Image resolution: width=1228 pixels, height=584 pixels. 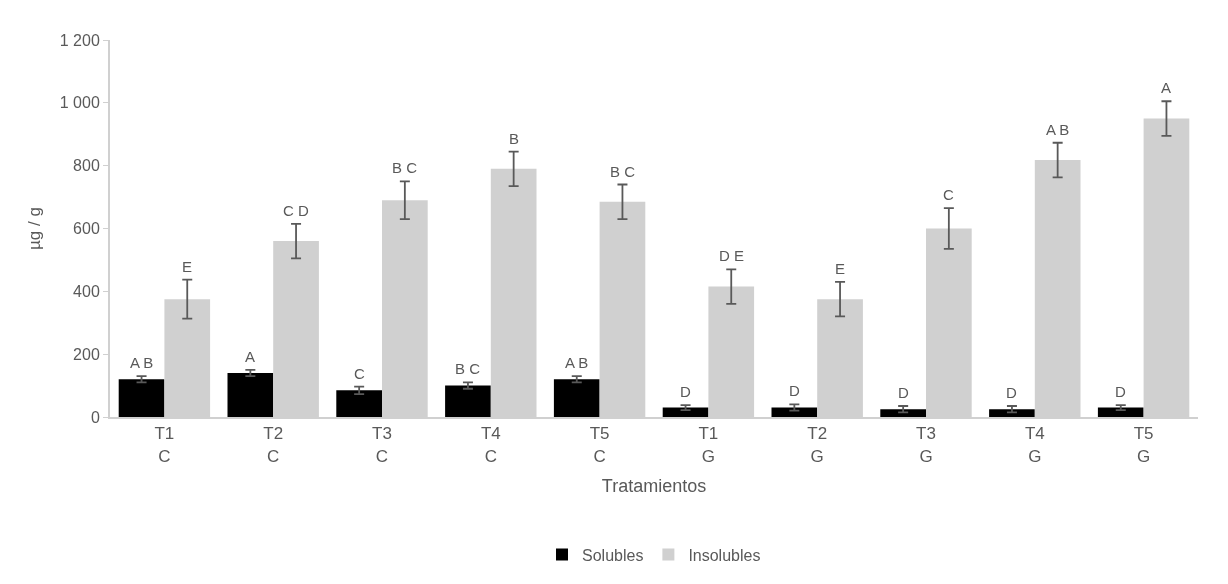 What do you see at coordinates (514, 138) in the screenshot?
I see `data-label: B` at bounding box center [514, 138].